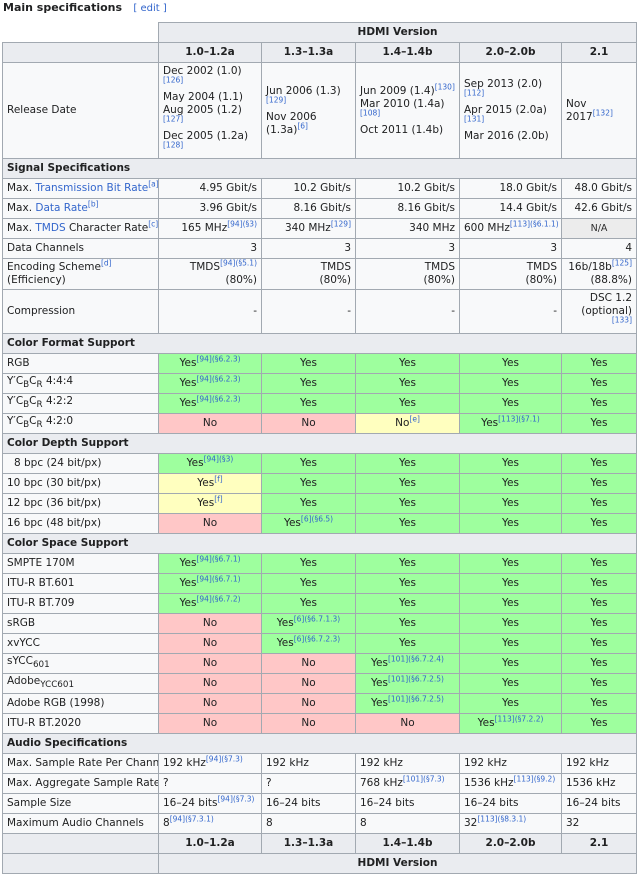  I want to click on reference-sup: [e], so click(414, 419).